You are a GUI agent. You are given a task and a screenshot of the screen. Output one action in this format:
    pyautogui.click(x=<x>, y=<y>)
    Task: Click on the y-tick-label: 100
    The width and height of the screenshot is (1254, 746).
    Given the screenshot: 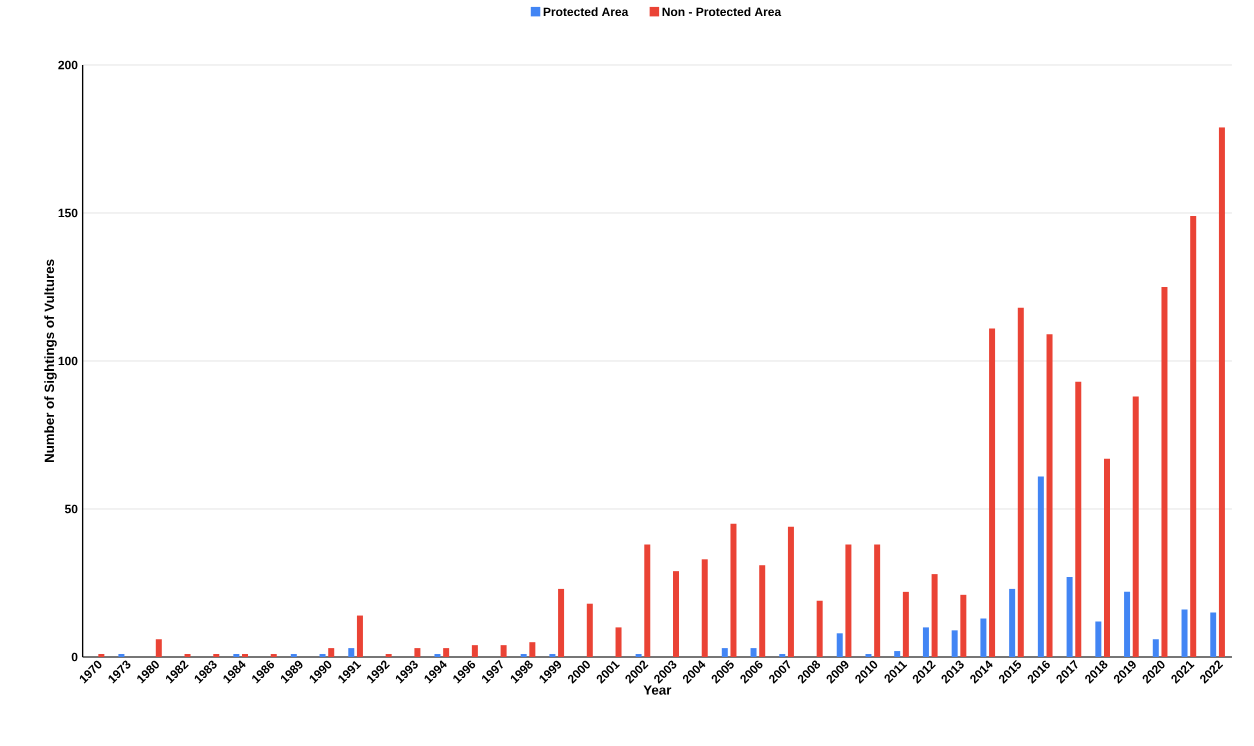 What is the action you would take?
    pyautogui.click(x=68, y=361)
    